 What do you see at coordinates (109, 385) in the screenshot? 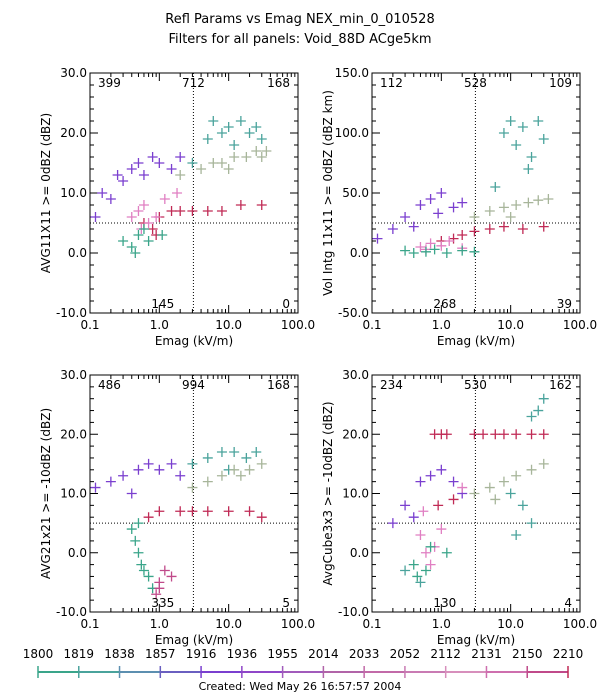
I see `quadrant-count: 486` at bounding box center [109, 385].